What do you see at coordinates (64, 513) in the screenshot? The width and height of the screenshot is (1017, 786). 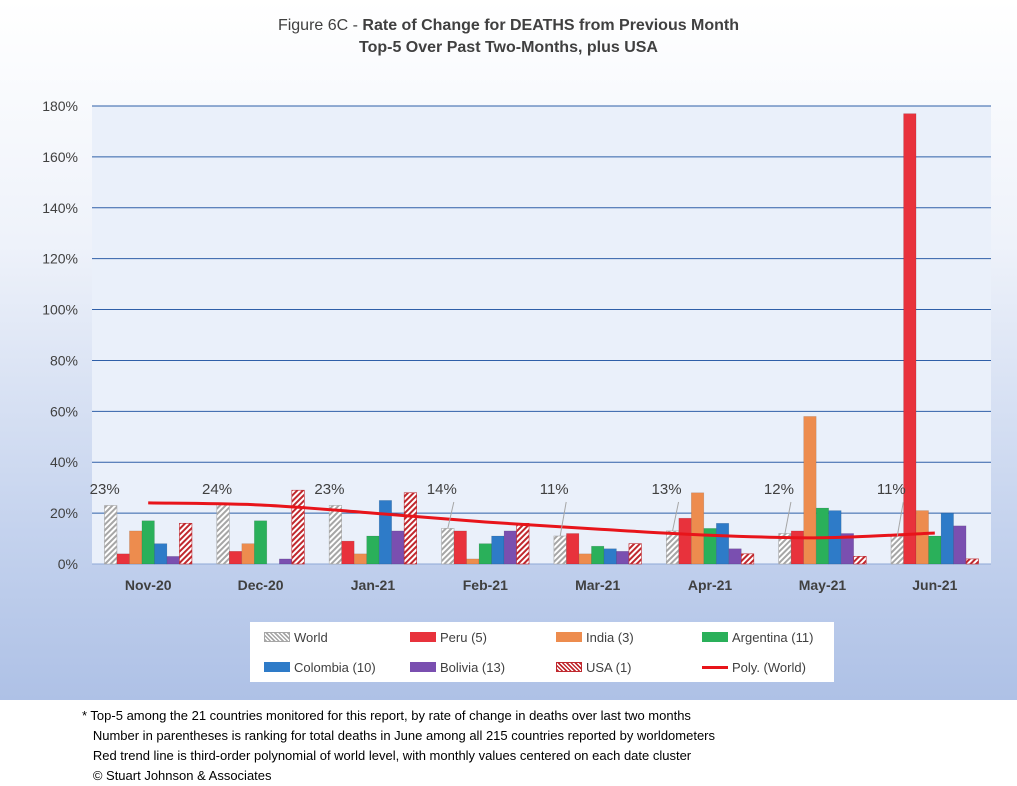 I see `y-tick-label: 20%` at bounding box center [64, 513].